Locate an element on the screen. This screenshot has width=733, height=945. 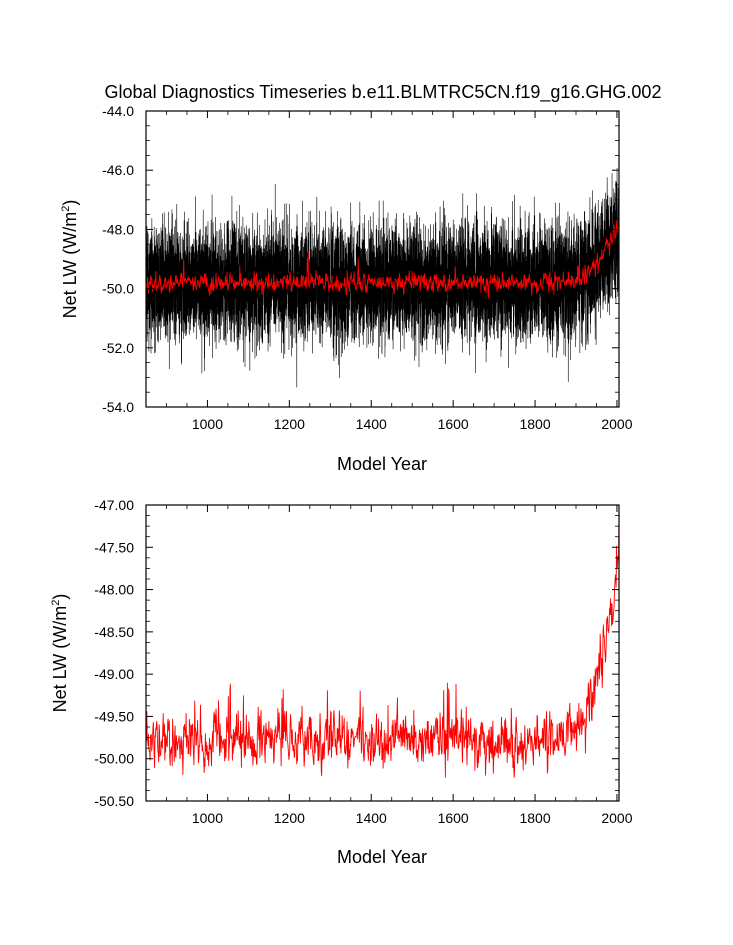
top-x-axis-label: Model Year is located at coordinates (382, 464).